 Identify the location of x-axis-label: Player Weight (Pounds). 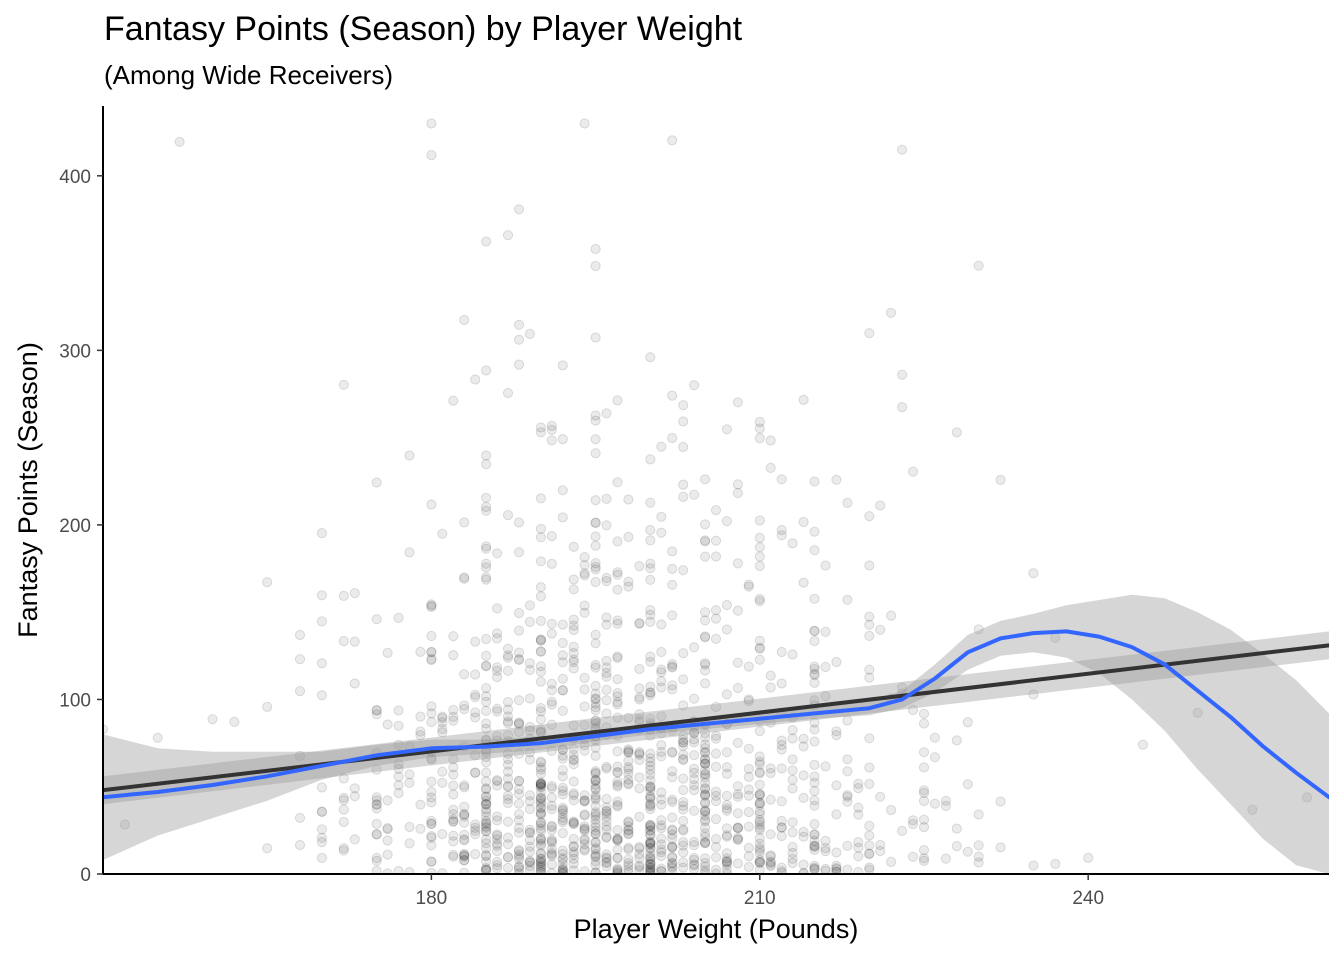
(716, 929).